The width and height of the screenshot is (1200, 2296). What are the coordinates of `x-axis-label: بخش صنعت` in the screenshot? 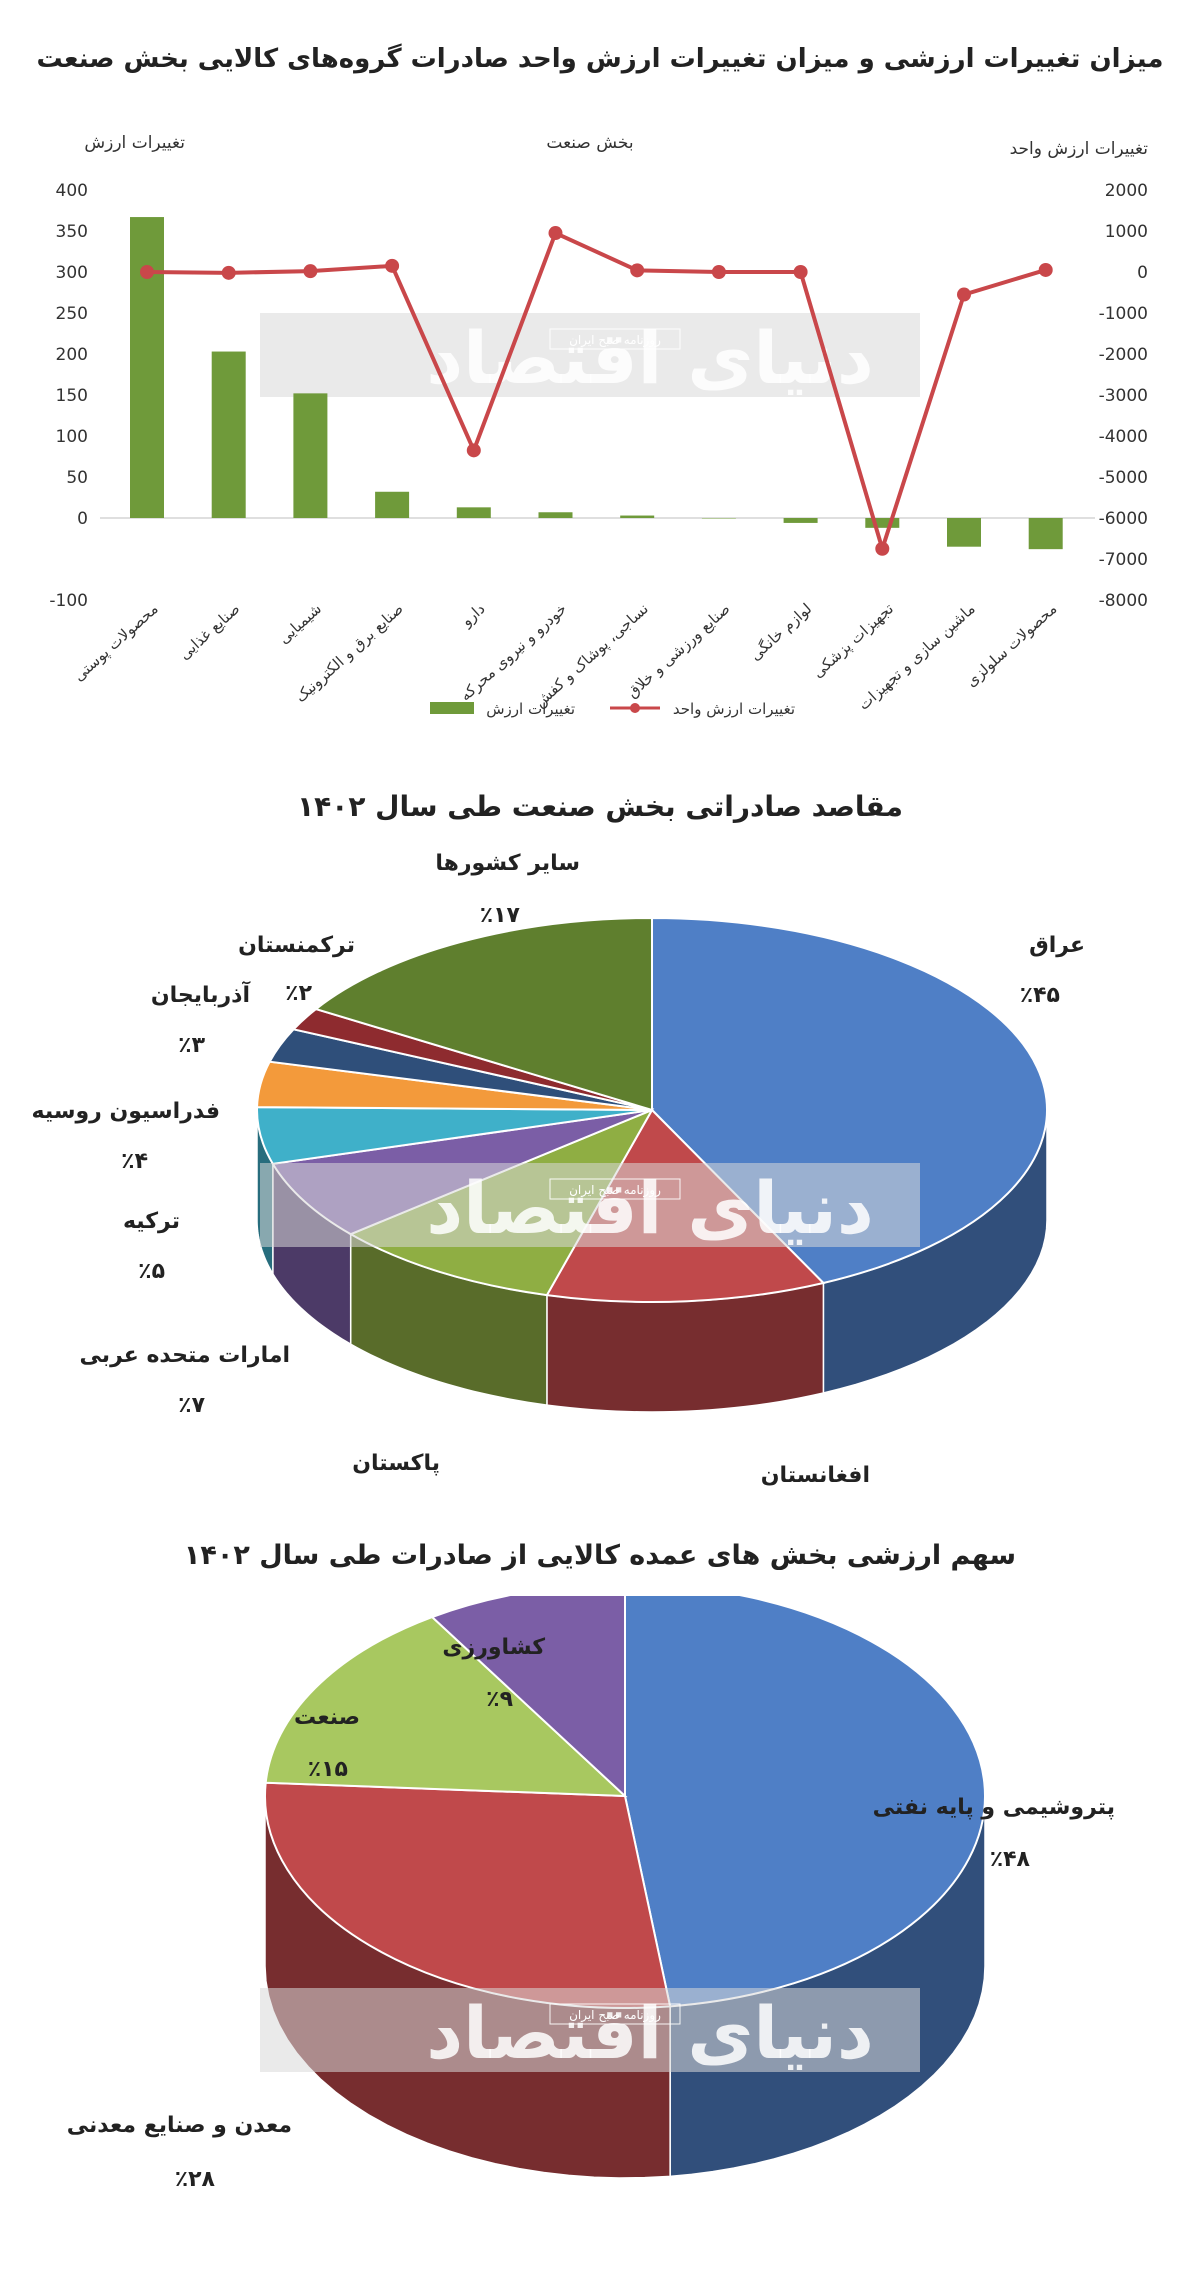 It's located at (589, 143).